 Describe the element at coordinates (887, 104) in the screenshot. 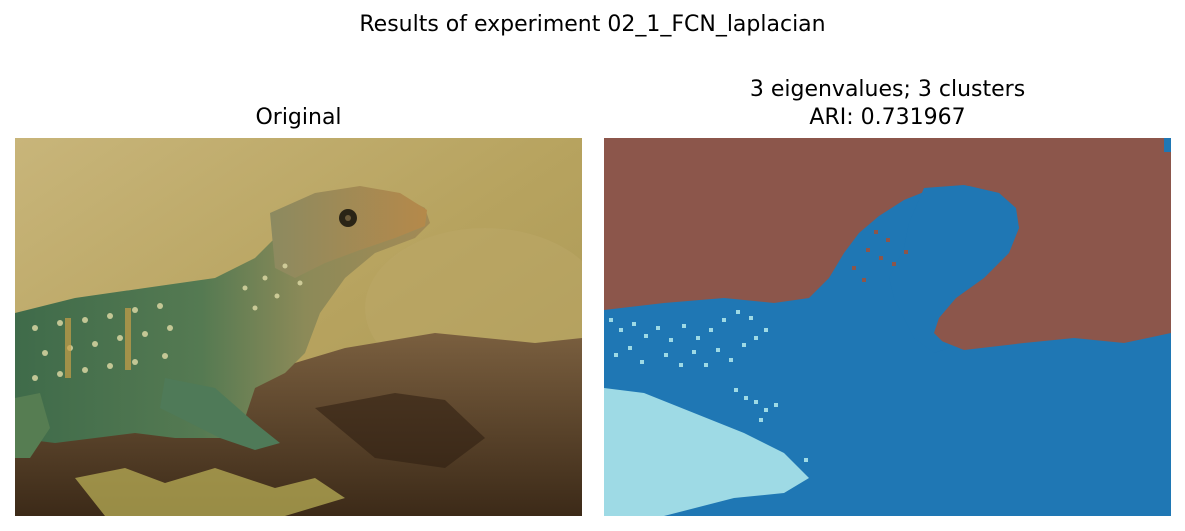

I see `segmentation-panel-title: 3 eigenvalues; 3 clusters ARI: 0.731967` at that location.